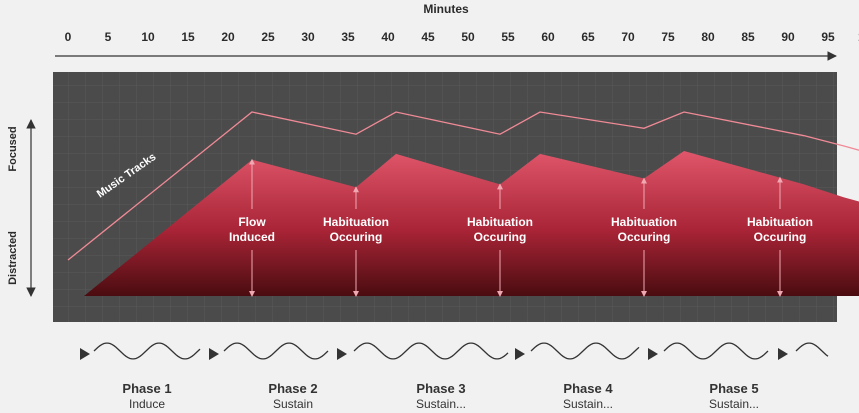 The width and height of the screenshot is (859, 413). What do you see at coordinates (146, 388) in the screenshot?
I see `phase-name: Phase 1` at bounding box center [146, 388].